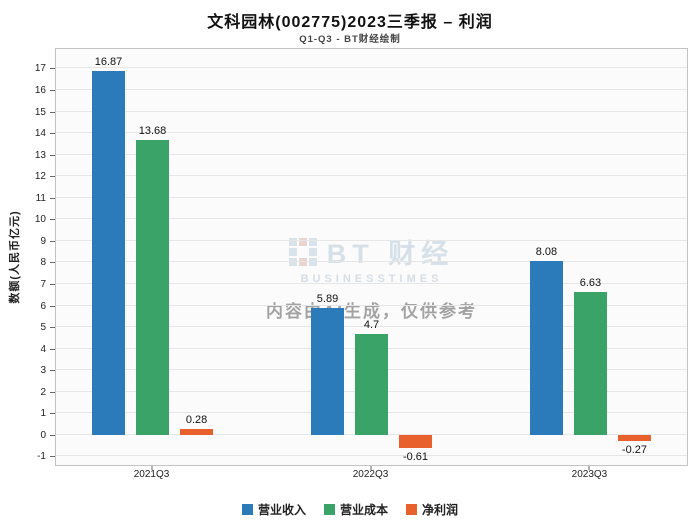  What do you see at coordinates (108, 62) in the screenshot?
I see `bar-value-label: 16.87` at bounding box center [108, 62].